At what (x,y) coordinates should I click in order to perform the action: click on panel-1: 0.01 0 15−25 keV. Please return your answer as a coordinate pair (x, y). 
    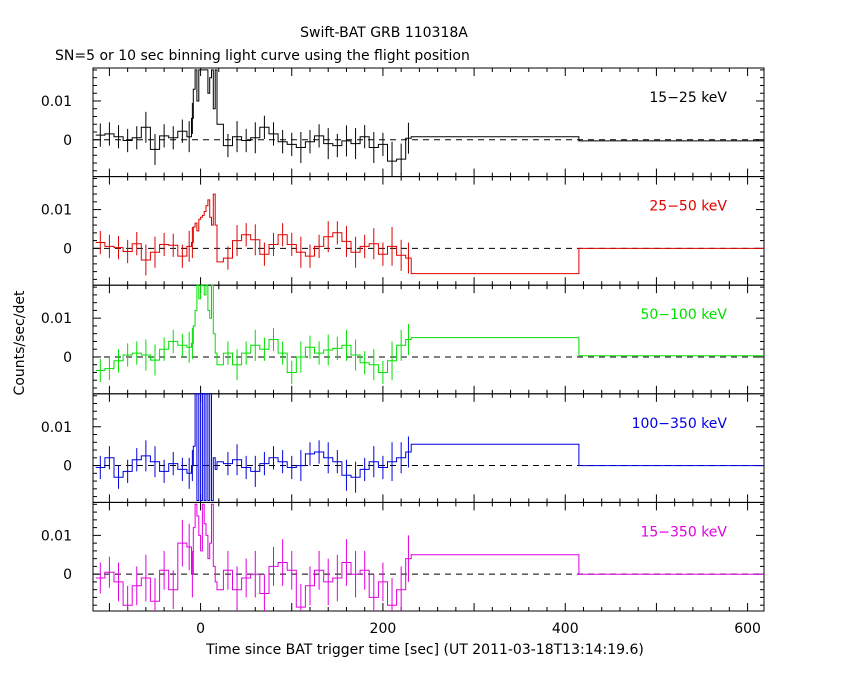
    Looking at the image, I should click on (403, 122).